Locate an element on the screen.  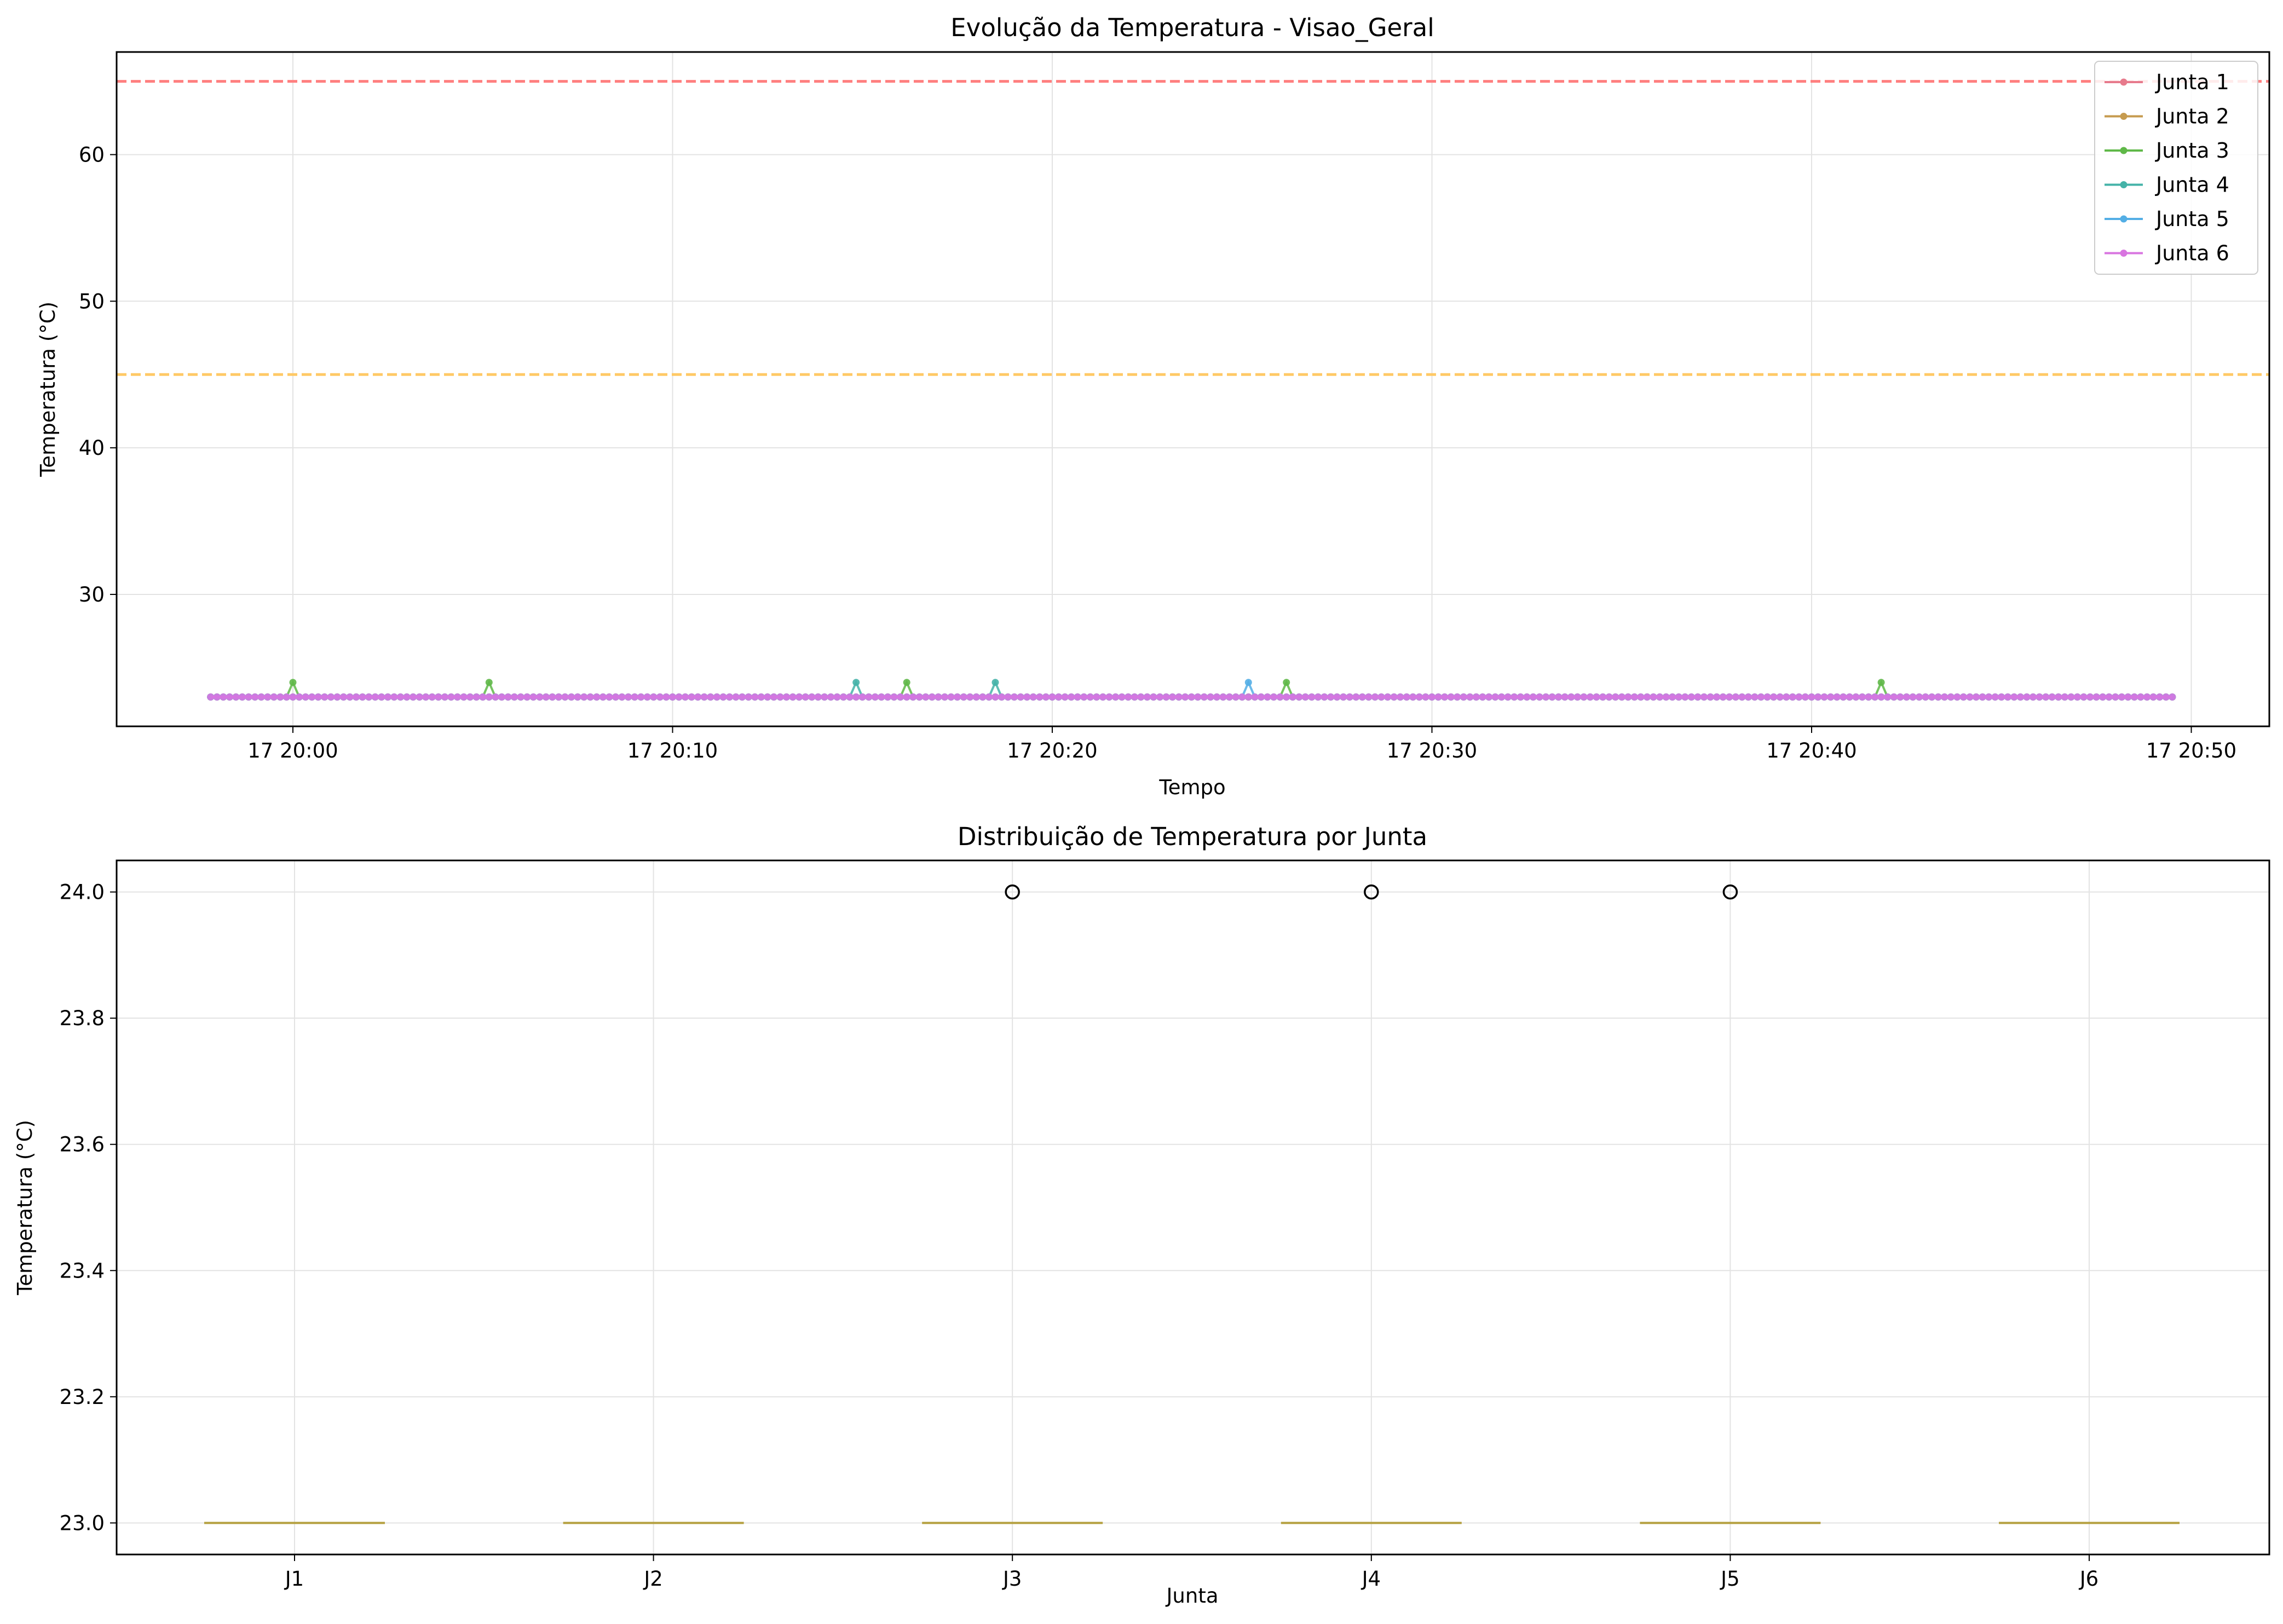
bottom-x-axis-label: Junta is located at coordinates (1192, 1596).